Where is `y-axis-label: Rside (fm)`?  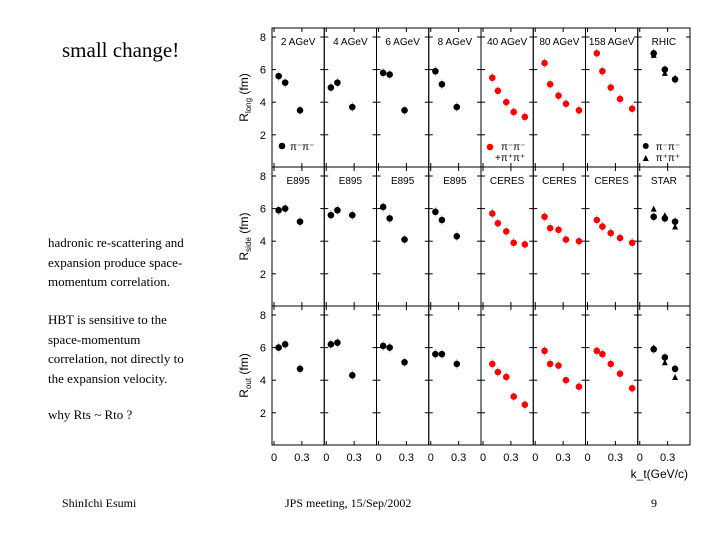
y-axis-label: Rside (fm) is located at coordinates (245, 236).